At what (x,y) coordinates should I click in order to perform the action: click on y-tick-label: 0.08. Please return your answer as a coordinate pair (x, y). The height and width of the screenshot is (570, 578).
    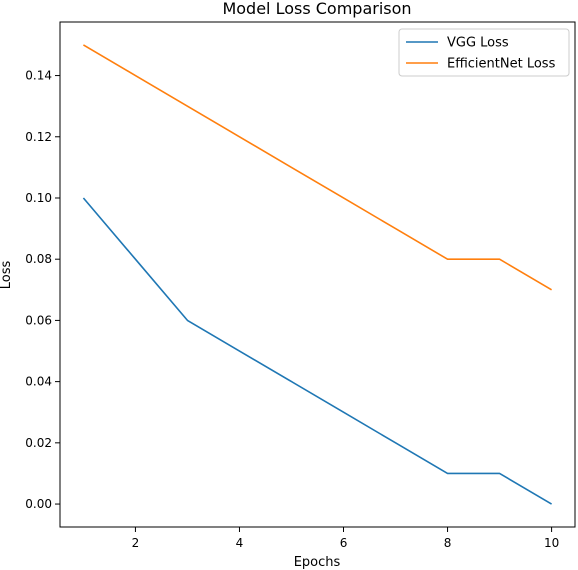
    Looking at the image, I should click on (38, 259).